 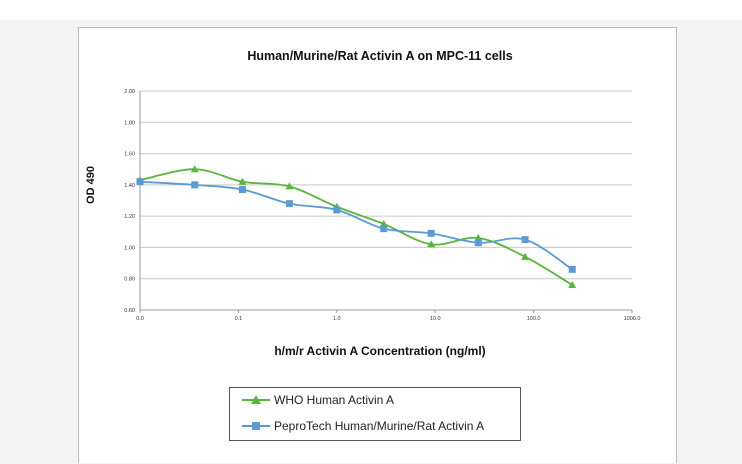 What do you see at coordinates (129, 155) in the screenshot?
I see `y-tick-label: 1.60` at bounding box center [129, 155].